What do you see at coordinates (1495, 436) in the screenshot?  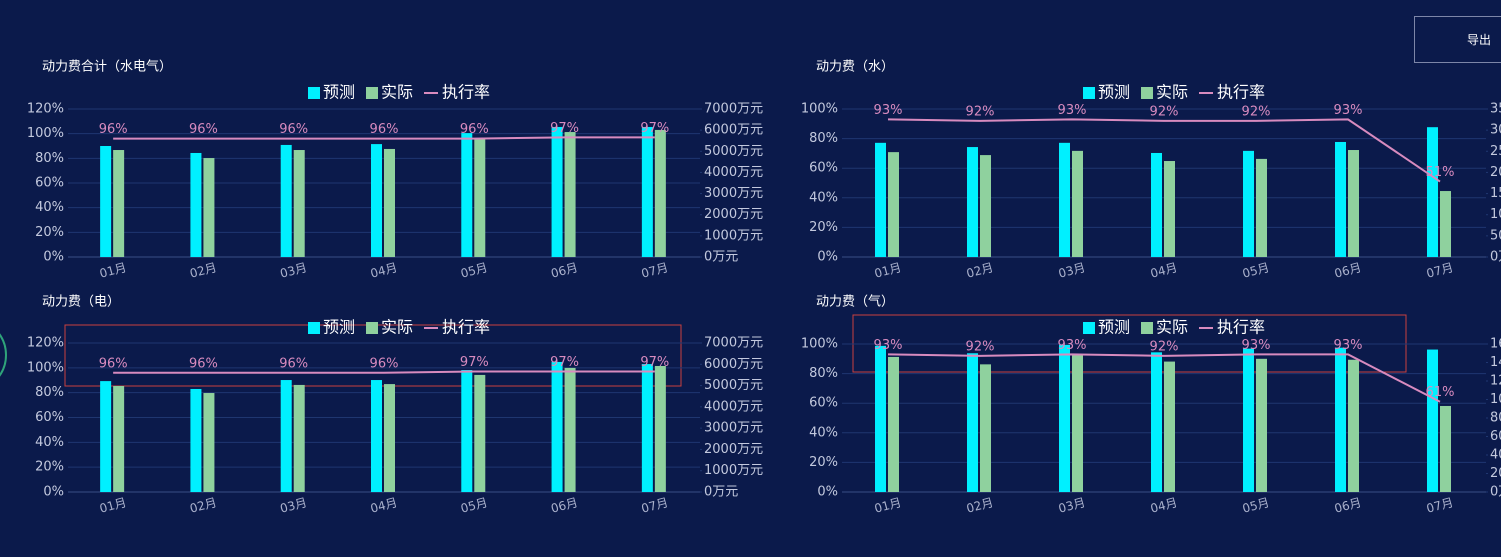 I see `y2-tick-label: 60万元` at bounding box center [1495, 436].